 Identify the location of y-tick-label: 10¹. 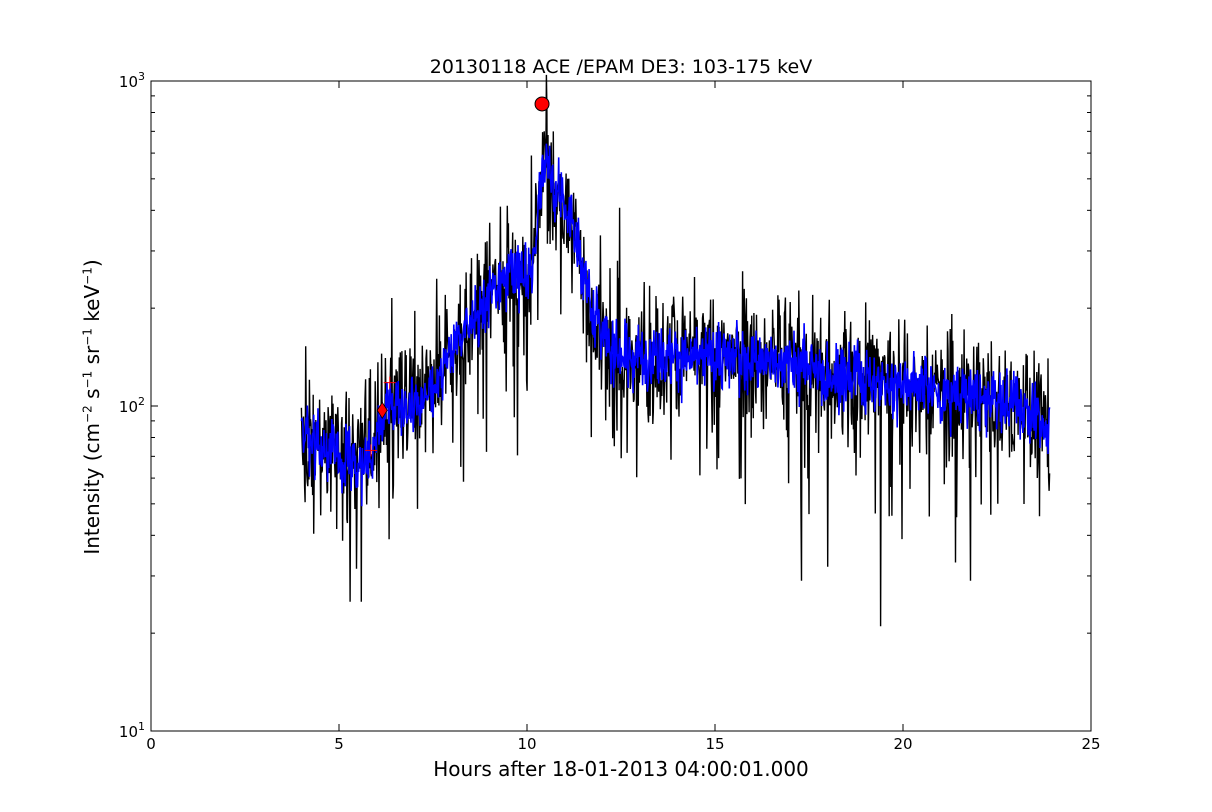
(132, 730).